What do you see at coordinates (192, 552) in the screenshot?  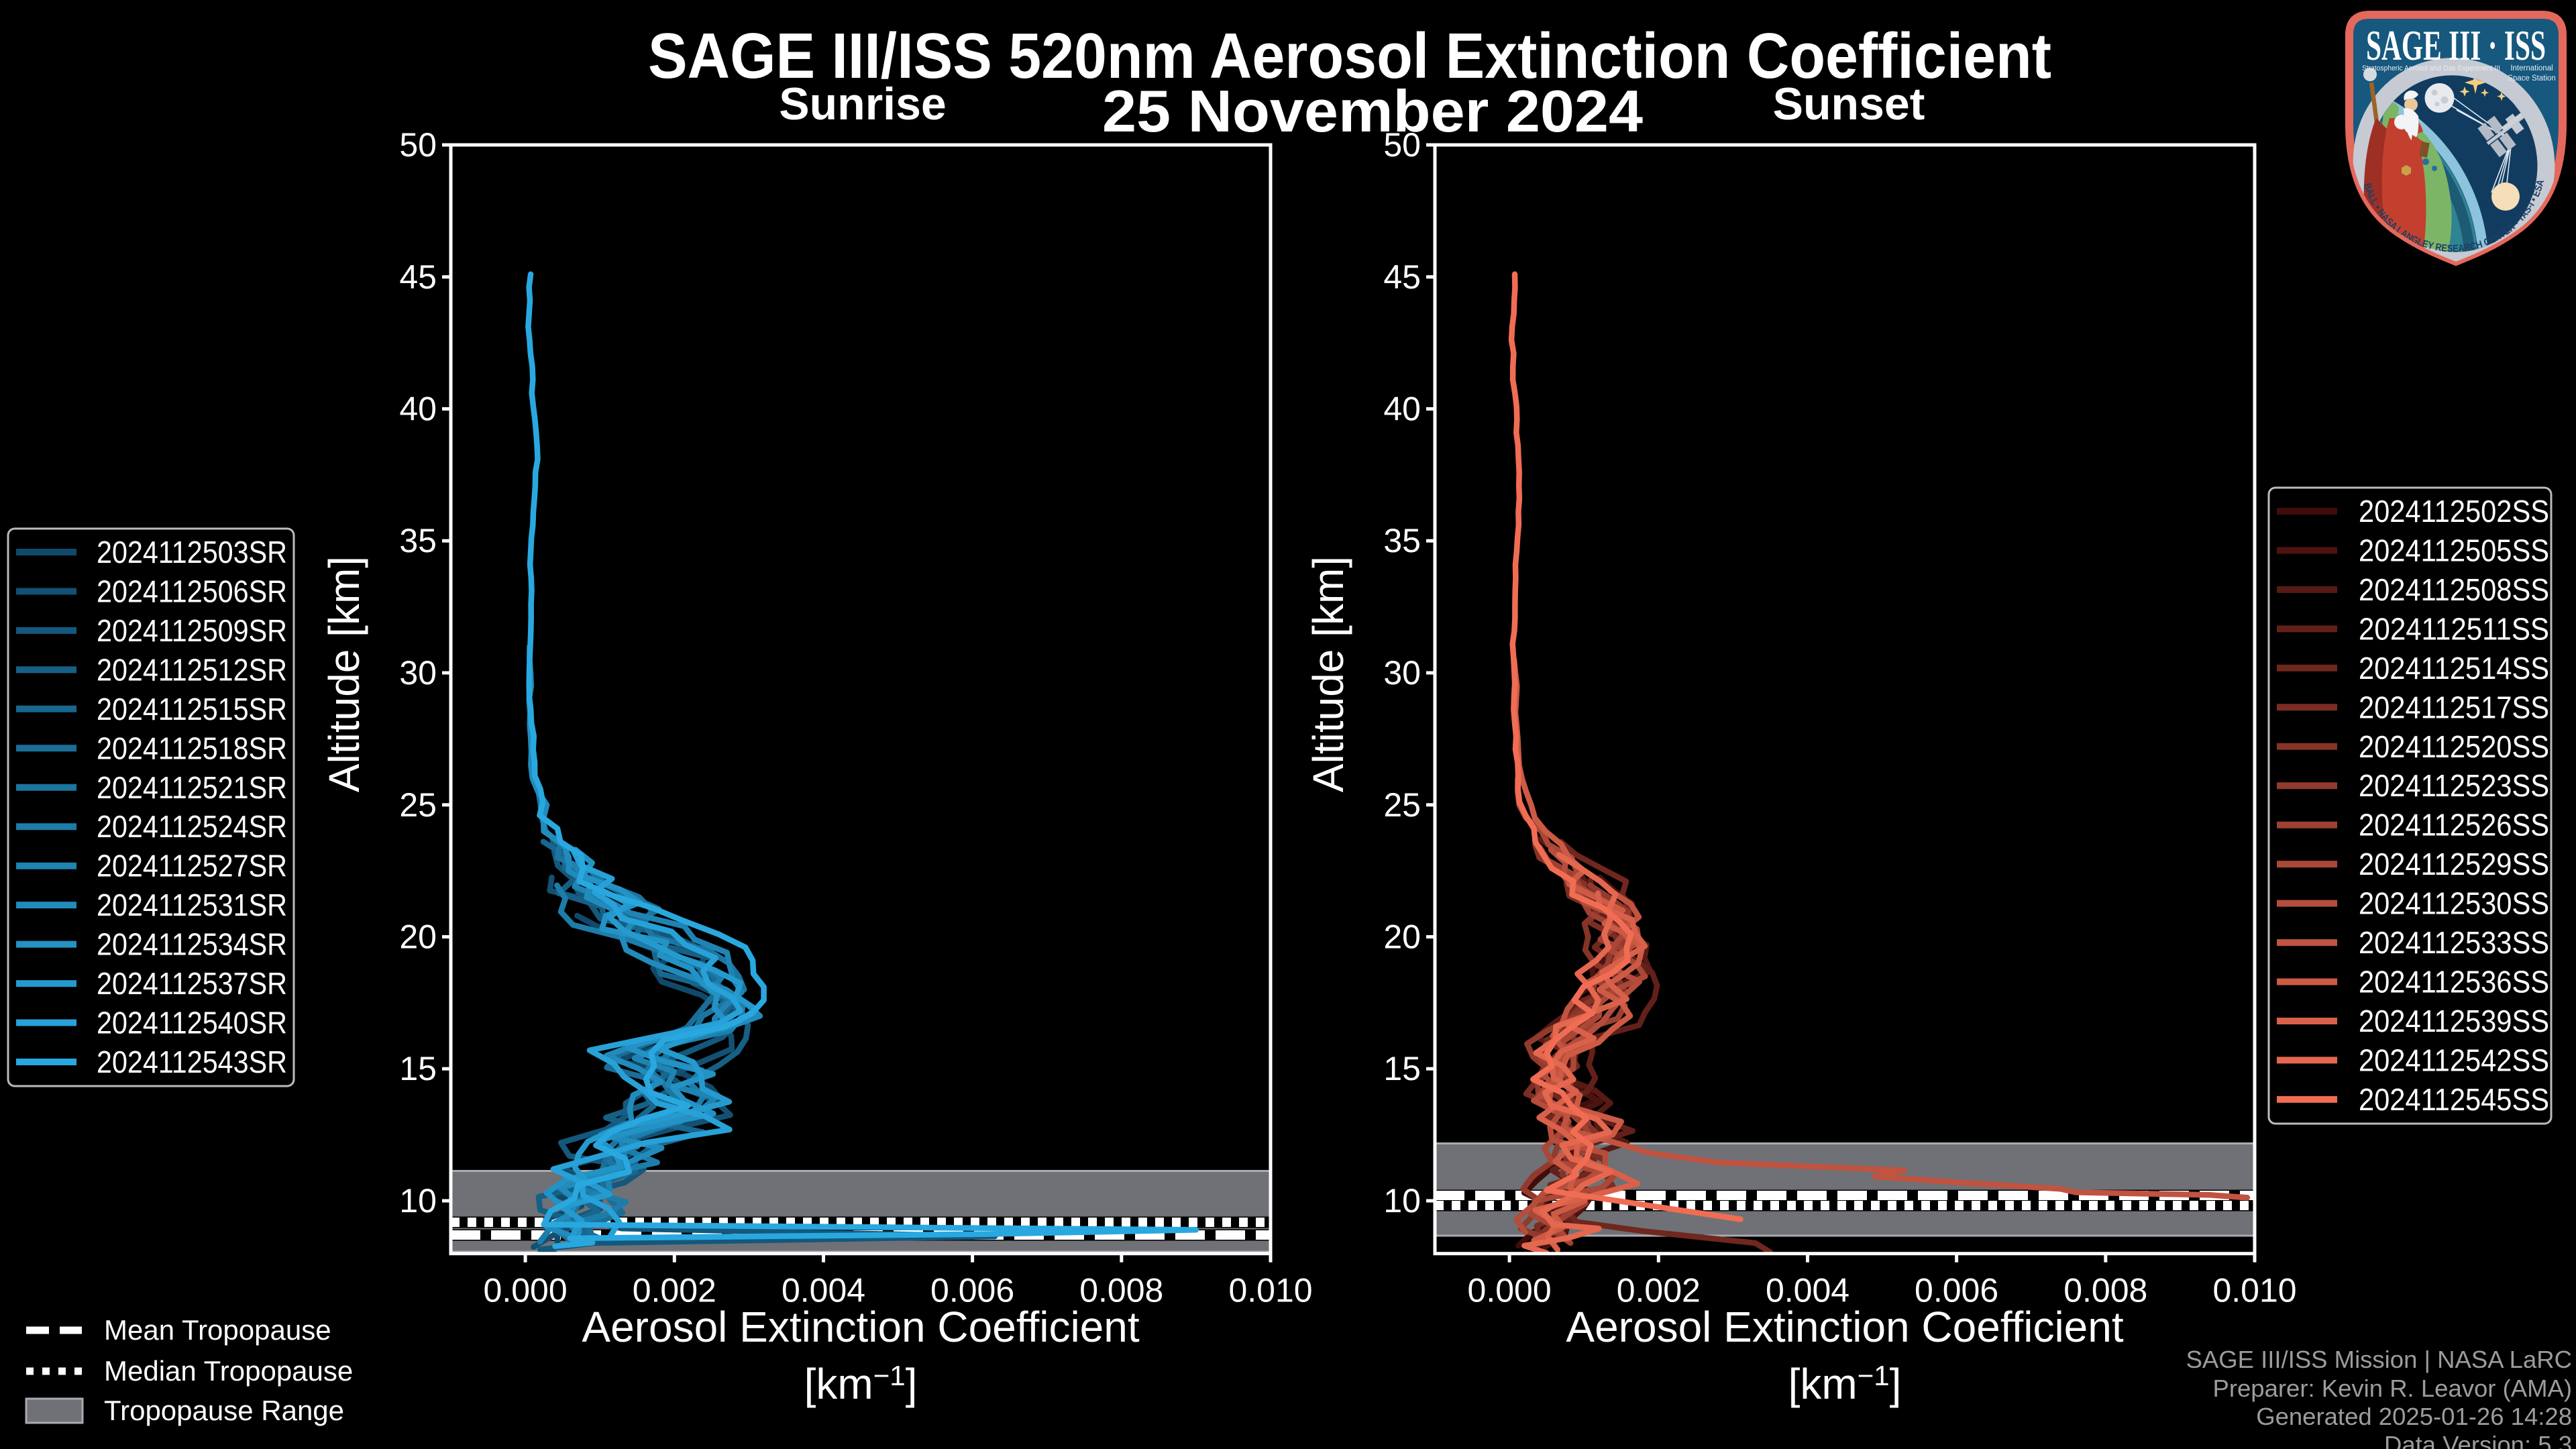 I see `svg-text: 2024112503SR` at bounding box center [192, 552].